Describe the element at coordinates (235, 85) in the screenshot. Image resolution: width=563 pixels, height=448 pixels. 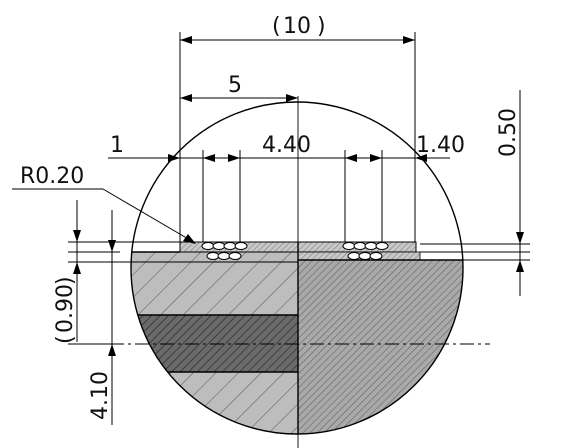
I see `dim-half-width: 5` at that location.